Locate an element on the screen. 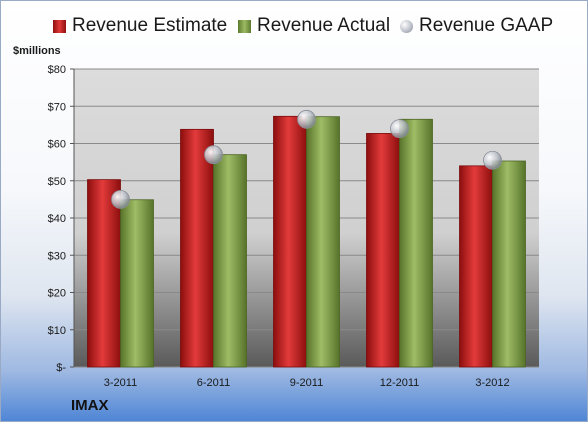 This screenshot has height=422, width=588. legend-label-estimate: Revenue Estimate is located at coordinates (150, 25).